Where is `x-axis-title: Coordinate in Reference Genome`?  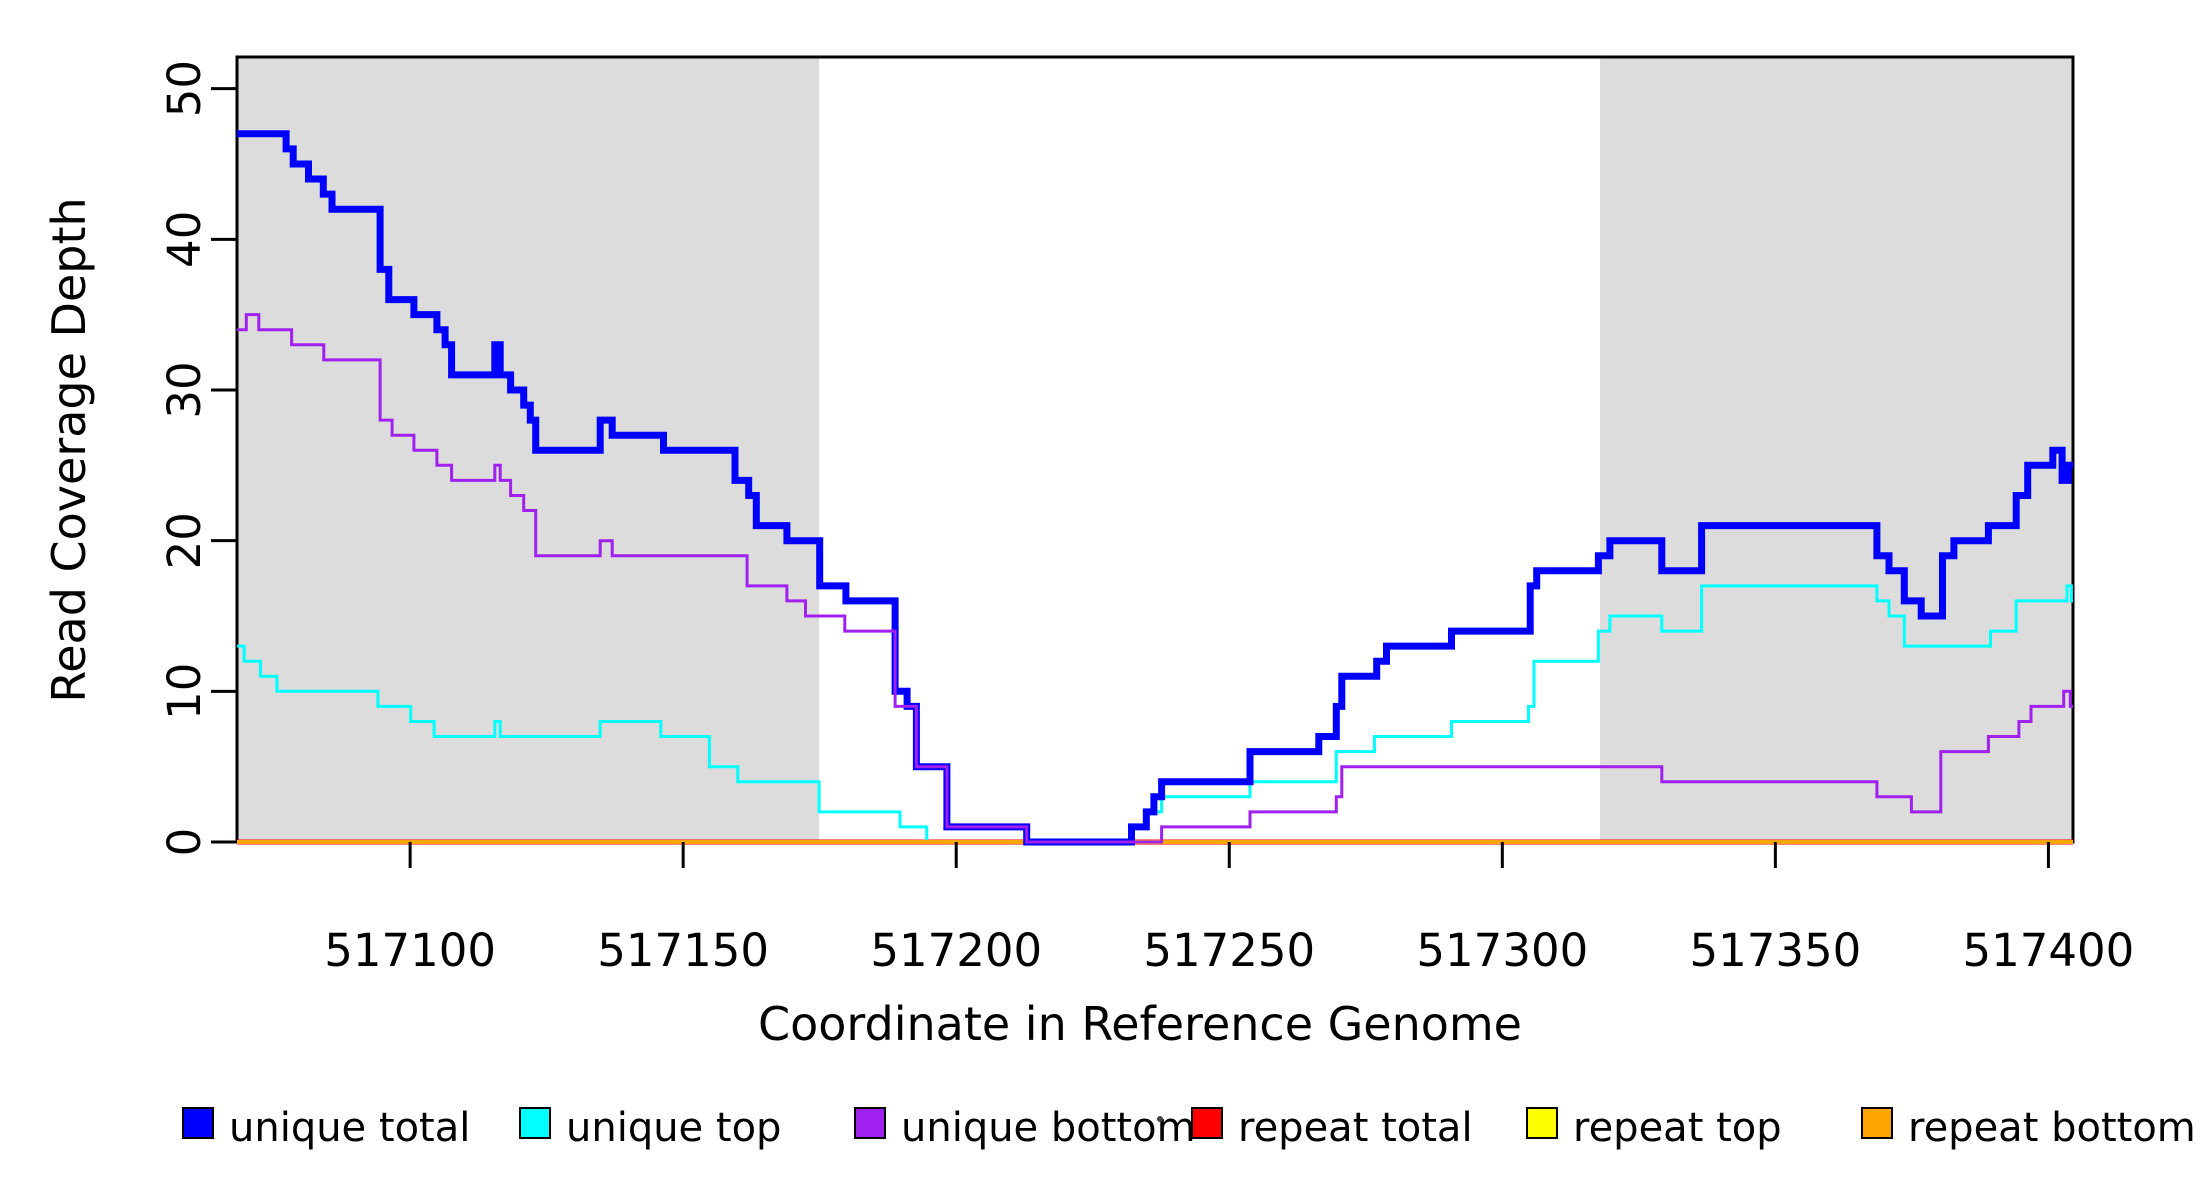 x-axis-title: Coordinate in Reference Genome is located at coordinates (1140, 1024).